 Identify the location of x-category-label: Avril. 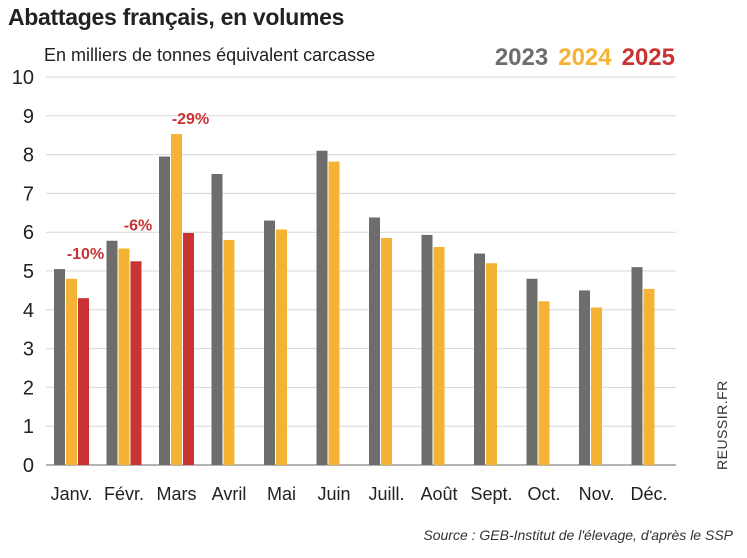
(229, 494).